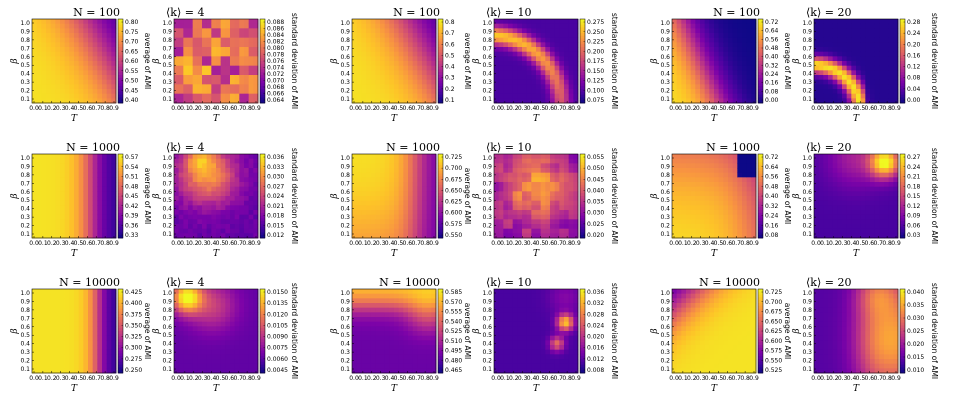 This screenshot has height=403, width=955. Describe the element at coordinates (390, 108) in the screenshot. I see `x-tick-label: 0.4` at that location.